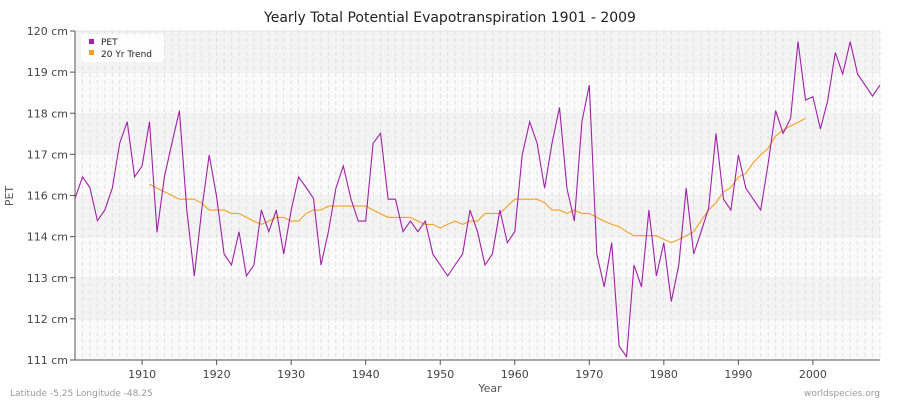  Describe the element at coordinates (738, 374) in the screenshot. I see `x-tick-label: 1990` at that location.